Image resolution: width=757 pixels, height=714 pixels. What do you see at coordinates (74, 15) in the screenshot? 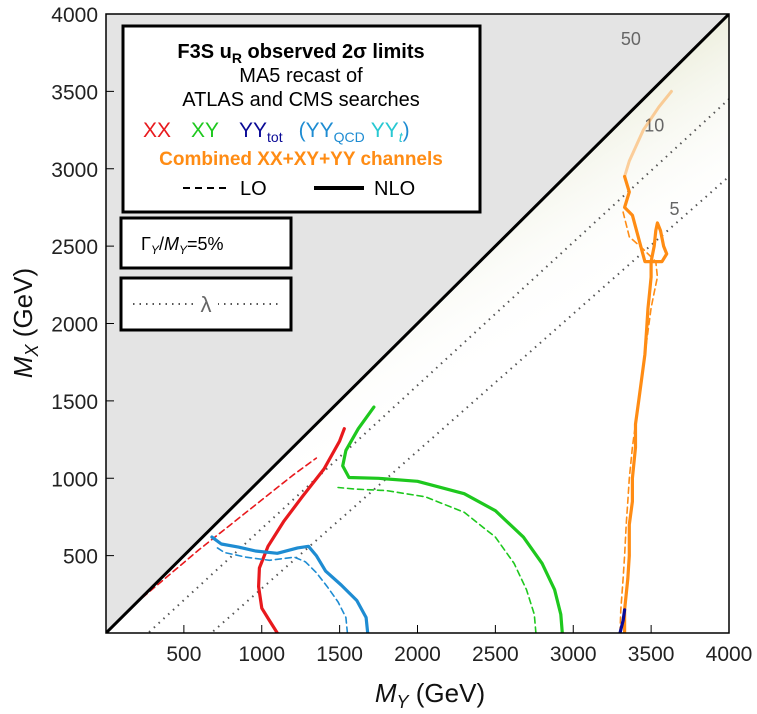
I see `y-tick-label: 4000` at bounding box center [74, 15].